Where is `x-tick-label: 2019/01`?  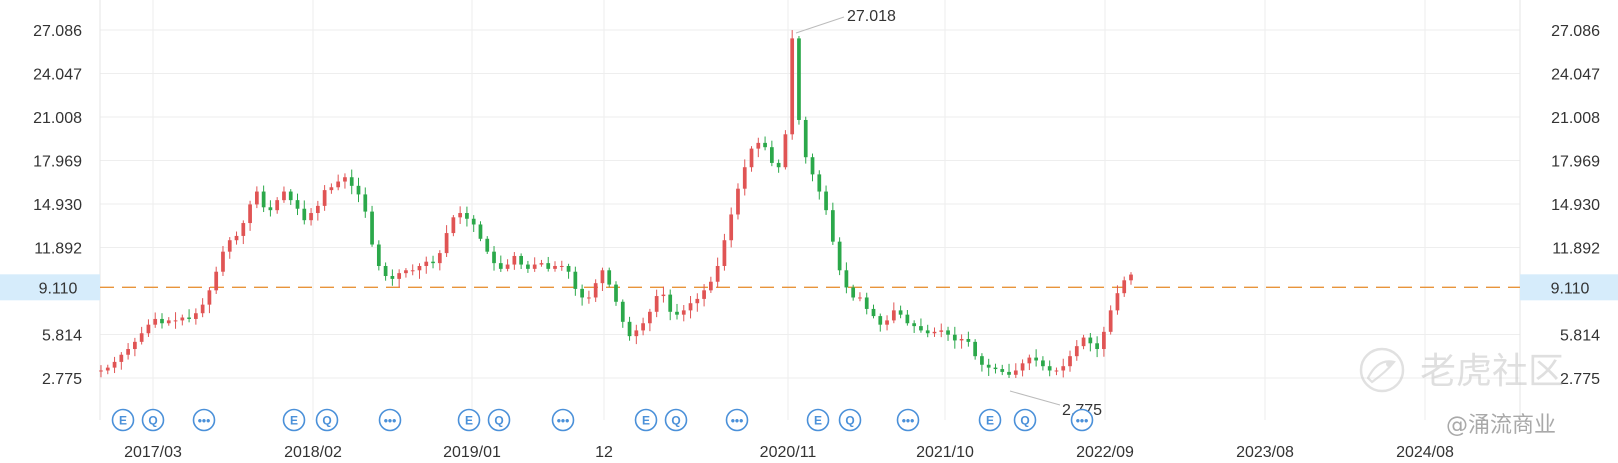 x-tick-label: 2019/01 is located at coordinates (472, 452).